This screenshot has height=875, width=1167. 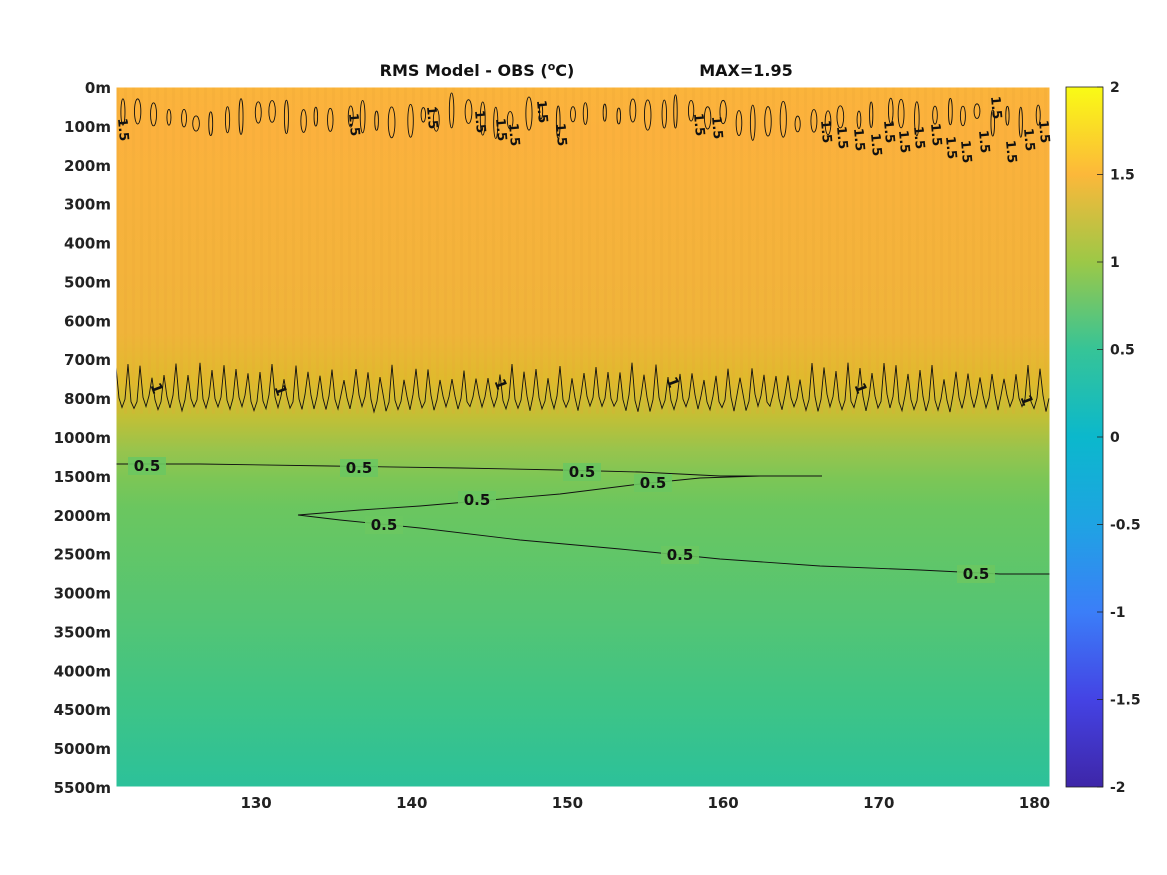 What do you see at coordinates (1115, 438) in the screenshot?
I see `colorbar-tick-label: 0` at bounding box center [1115, 438].